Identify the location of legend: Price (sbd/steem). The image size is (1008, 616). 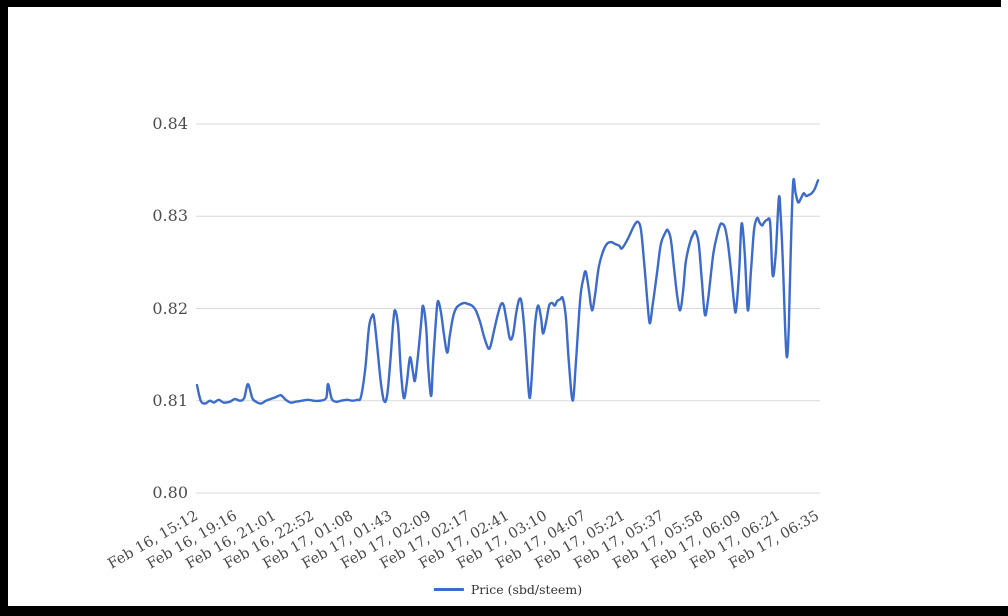
(508, 589).